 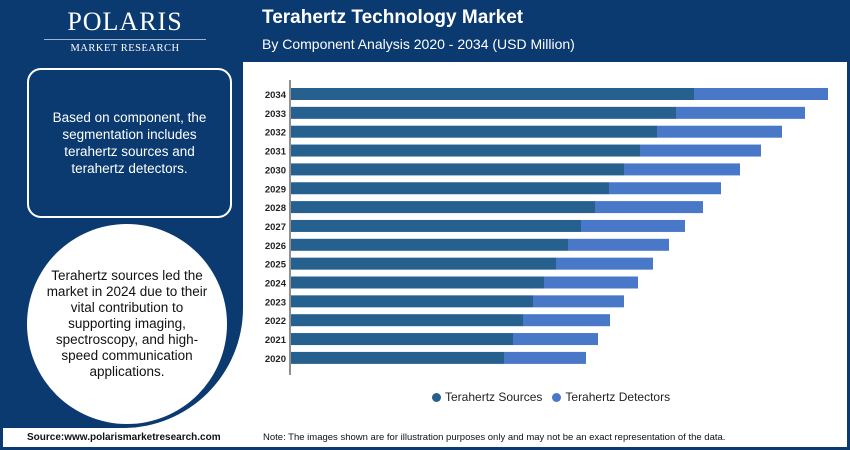 I want to click on polaris-logo: POLARIS MARKET RESEARCH, so click(x=125, y=31).